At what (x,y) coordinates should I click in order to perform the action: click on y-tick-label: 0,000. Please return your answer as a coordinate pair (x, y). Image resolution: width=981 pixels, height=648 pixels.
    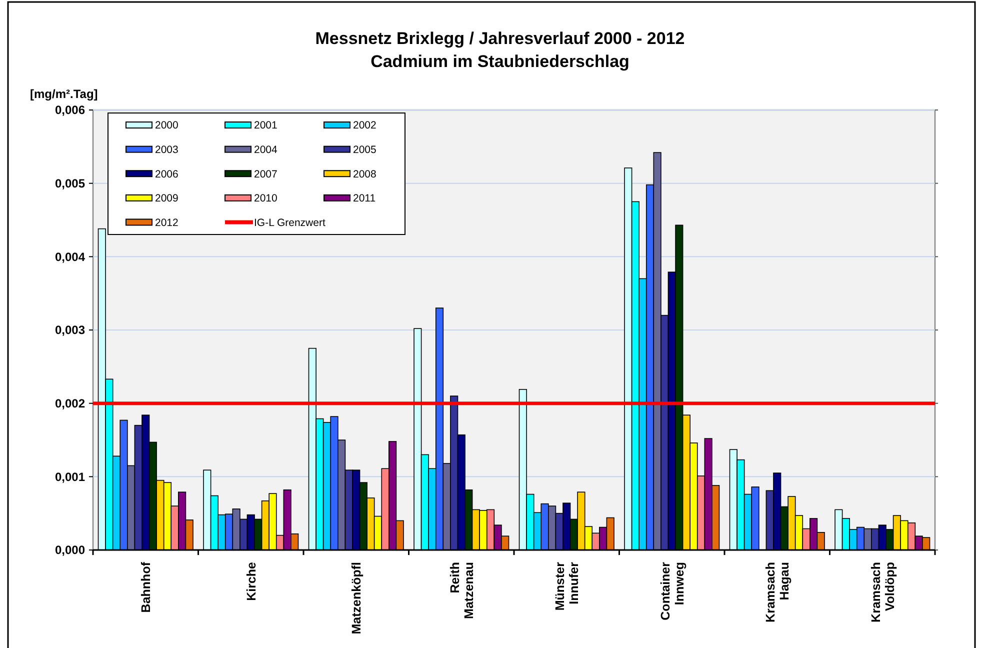
    Looking at the image, I should click on (70, 550).